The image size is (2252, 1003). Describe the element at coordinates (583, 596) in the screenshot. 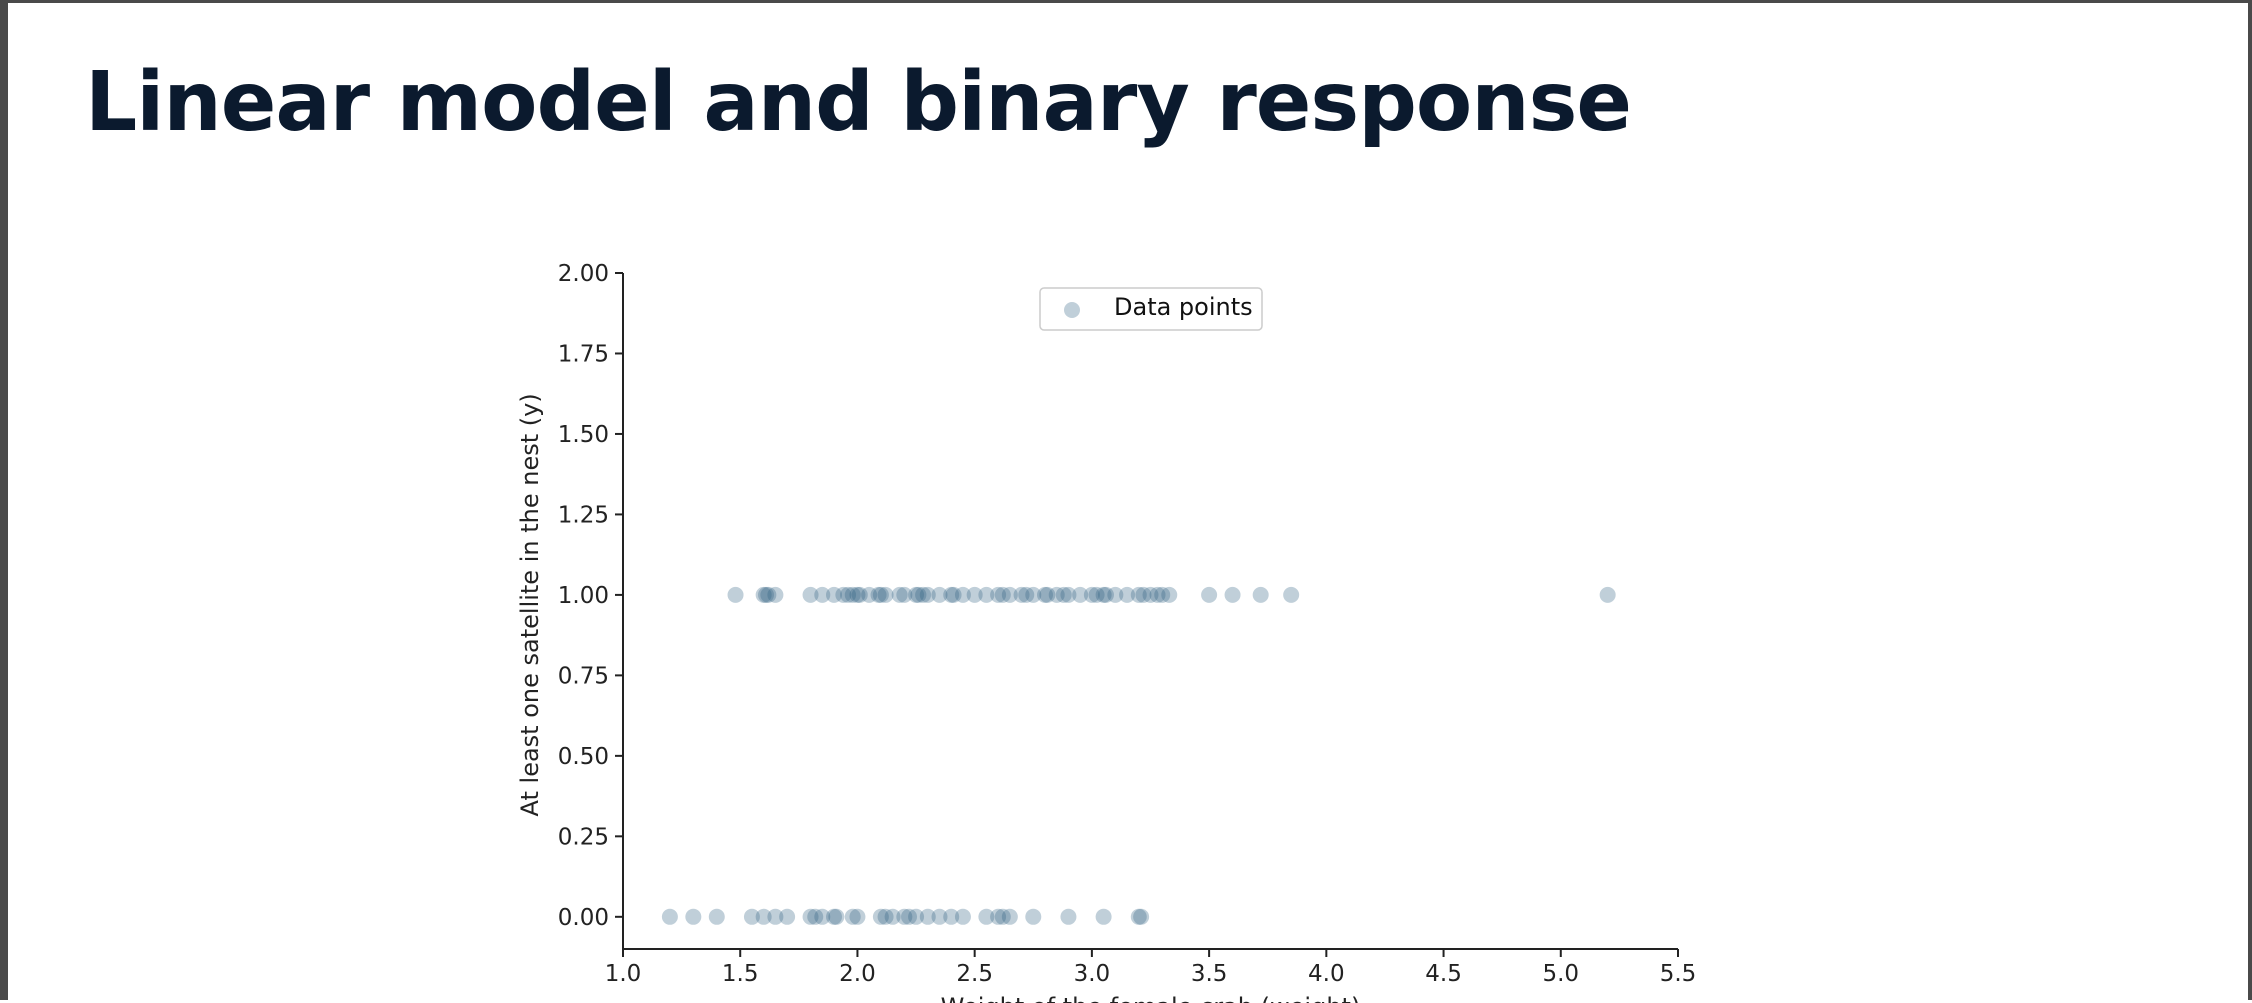

I see `y-tick-label: 1.00` at that location.